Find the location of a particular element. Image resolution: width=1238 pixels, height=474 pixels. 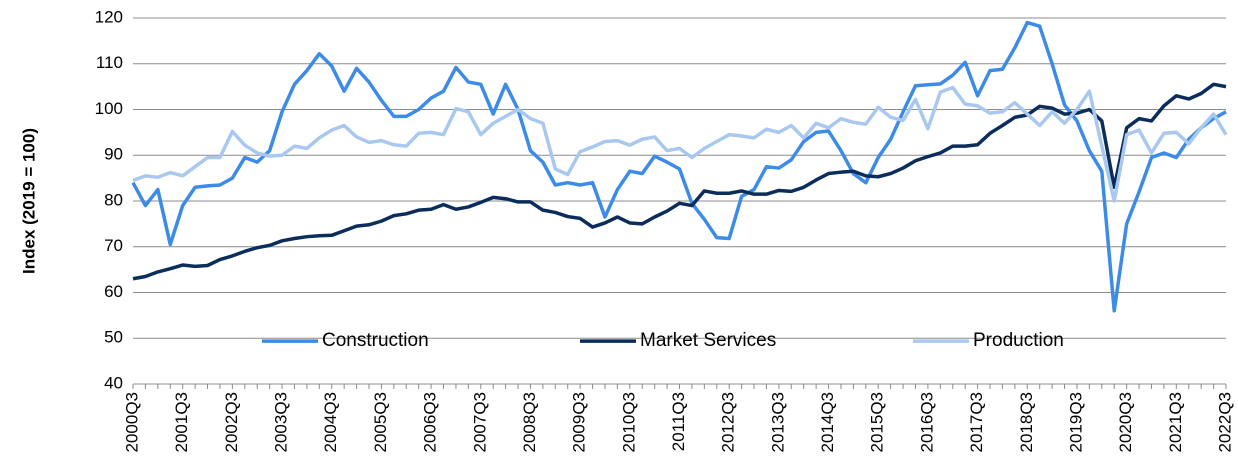

legend-label: Production is located at coordinates (1018, 340).